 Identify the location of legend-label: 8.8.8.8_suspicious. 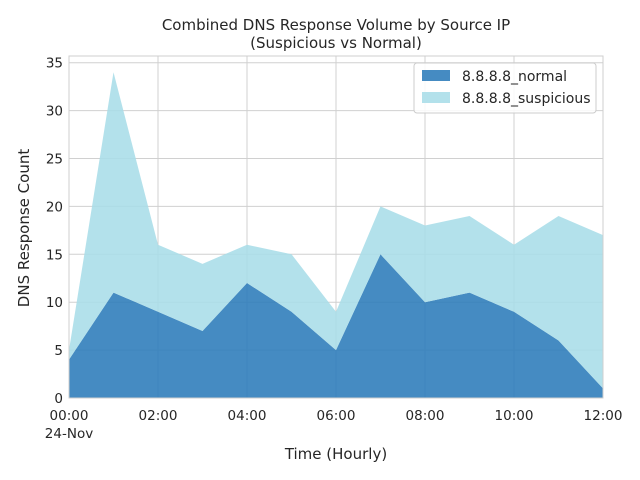
(526, 99).